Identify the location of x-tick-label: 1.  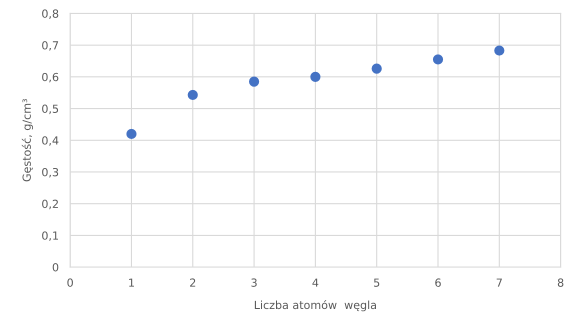
(131, 282).